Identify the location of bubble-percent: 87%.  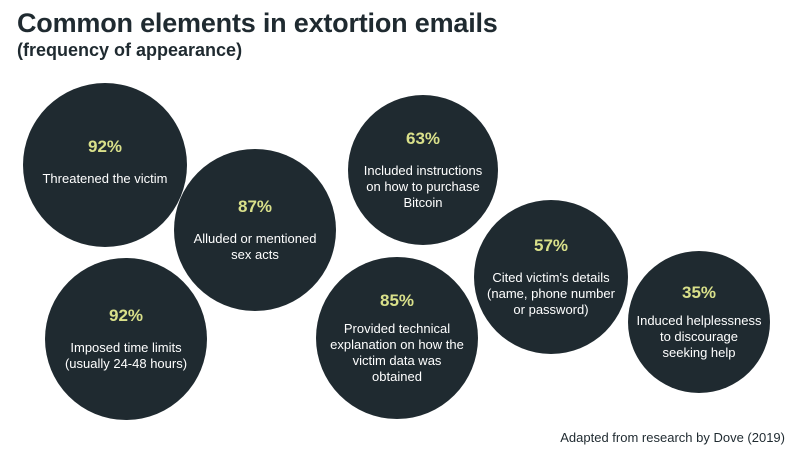
(255, 206).